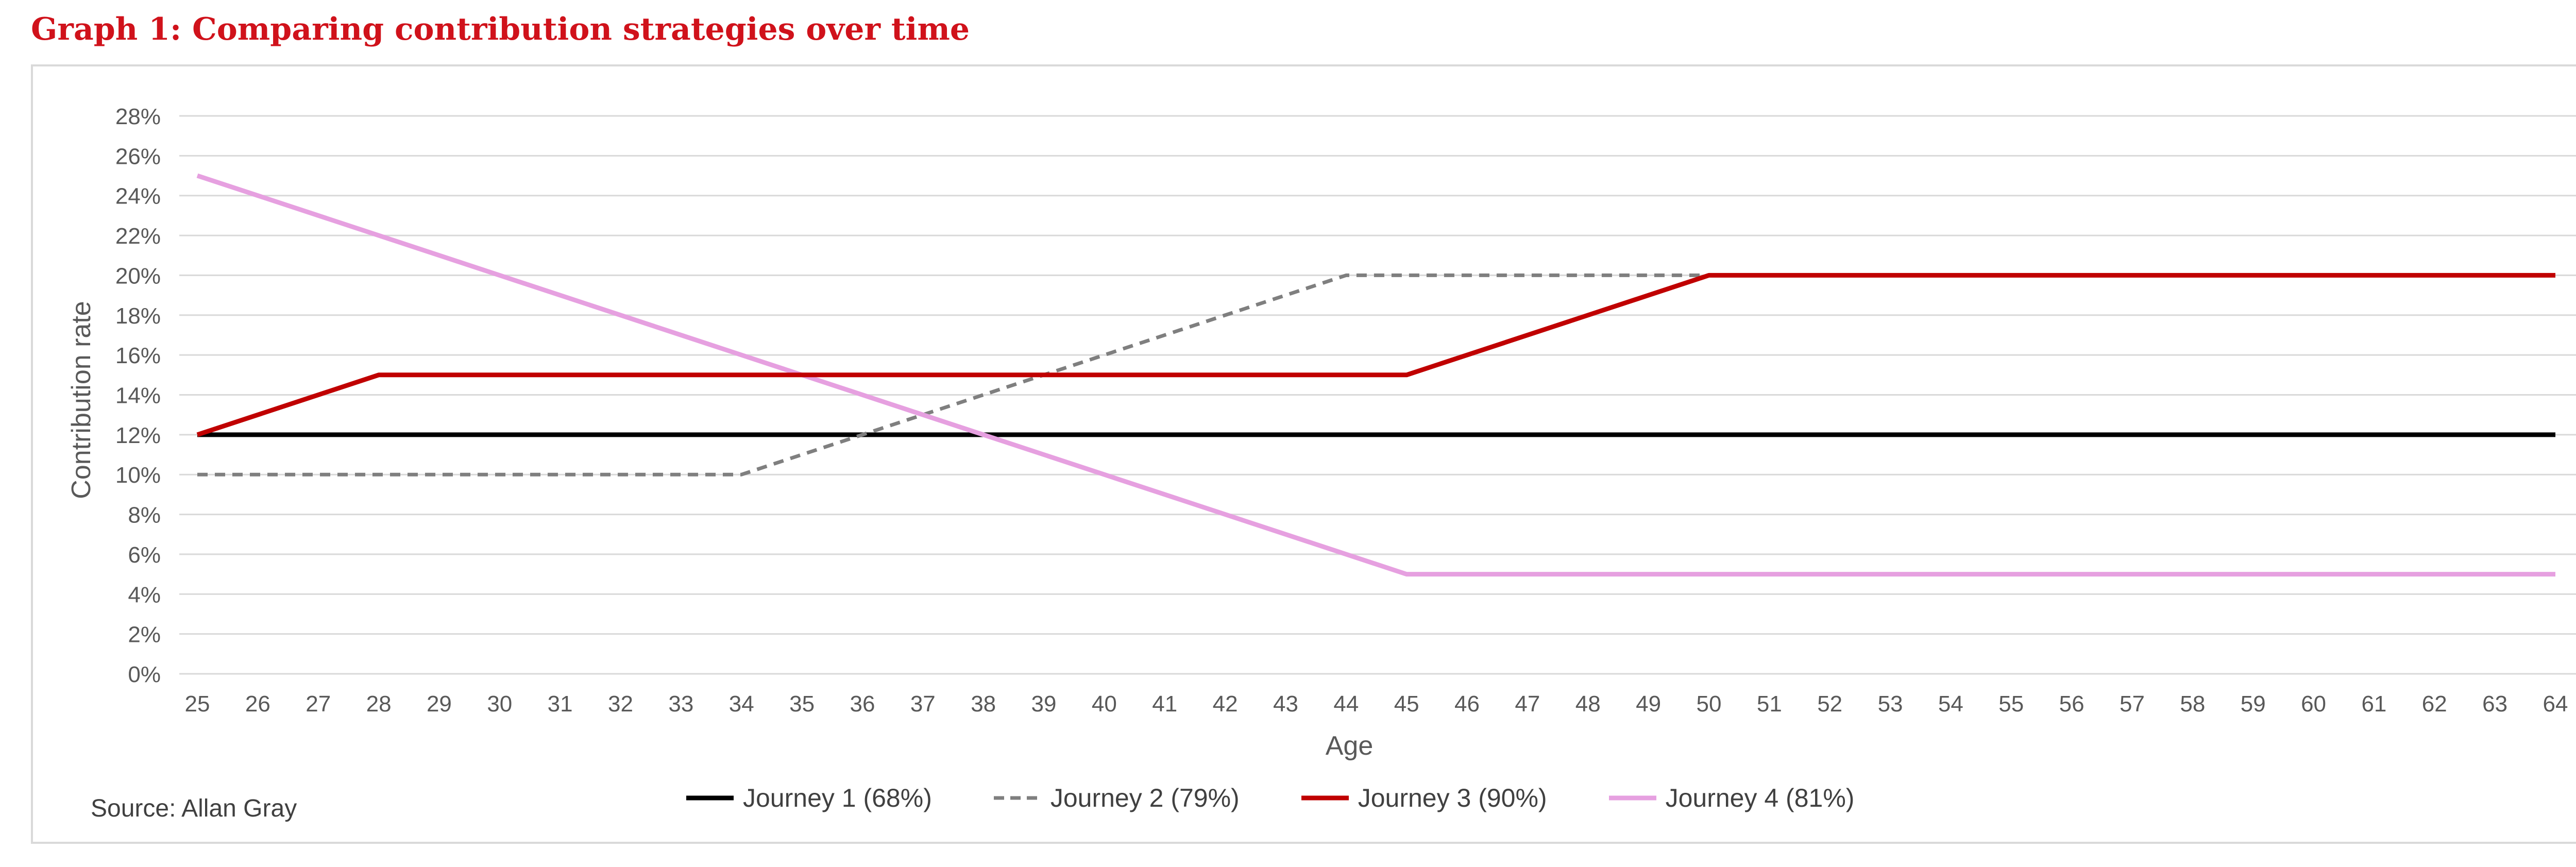 The image size is (2576, 867). Describe the element at coordinates (138, 236) in the screenshot. I see `y-tick-label: 22%` at that location.